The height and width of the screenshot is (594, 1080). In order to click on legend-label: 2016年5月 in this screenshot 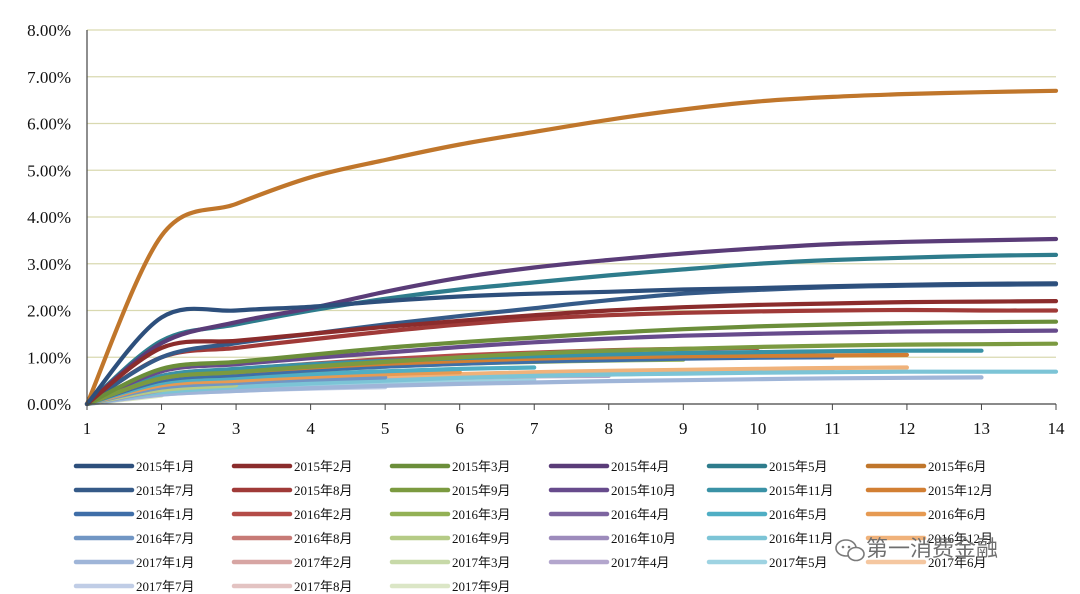, I will do `click(798, 514)`.